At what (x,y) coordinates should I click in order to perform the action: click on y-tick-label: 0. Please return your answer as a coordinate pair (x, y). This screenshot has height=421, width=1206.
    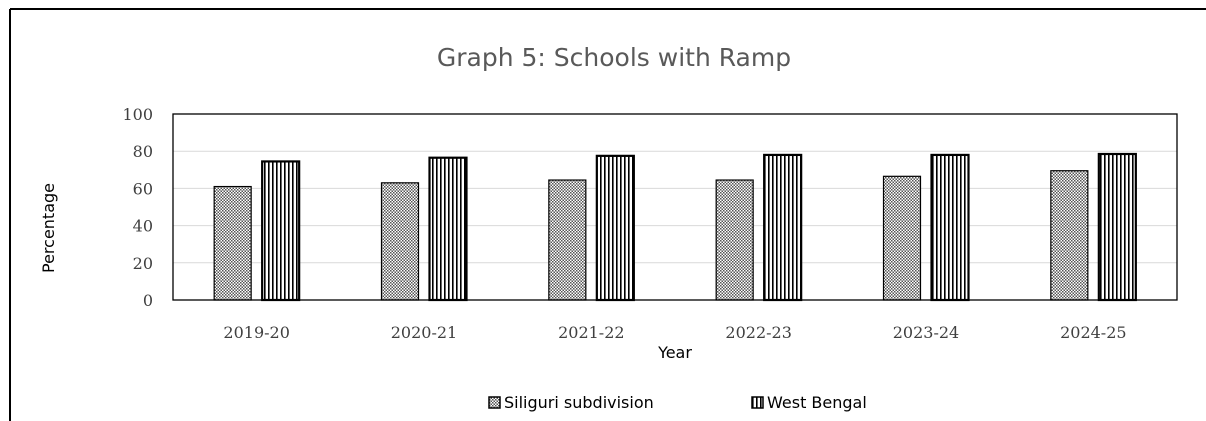
    Looking at the image, I should click on (148, 300).